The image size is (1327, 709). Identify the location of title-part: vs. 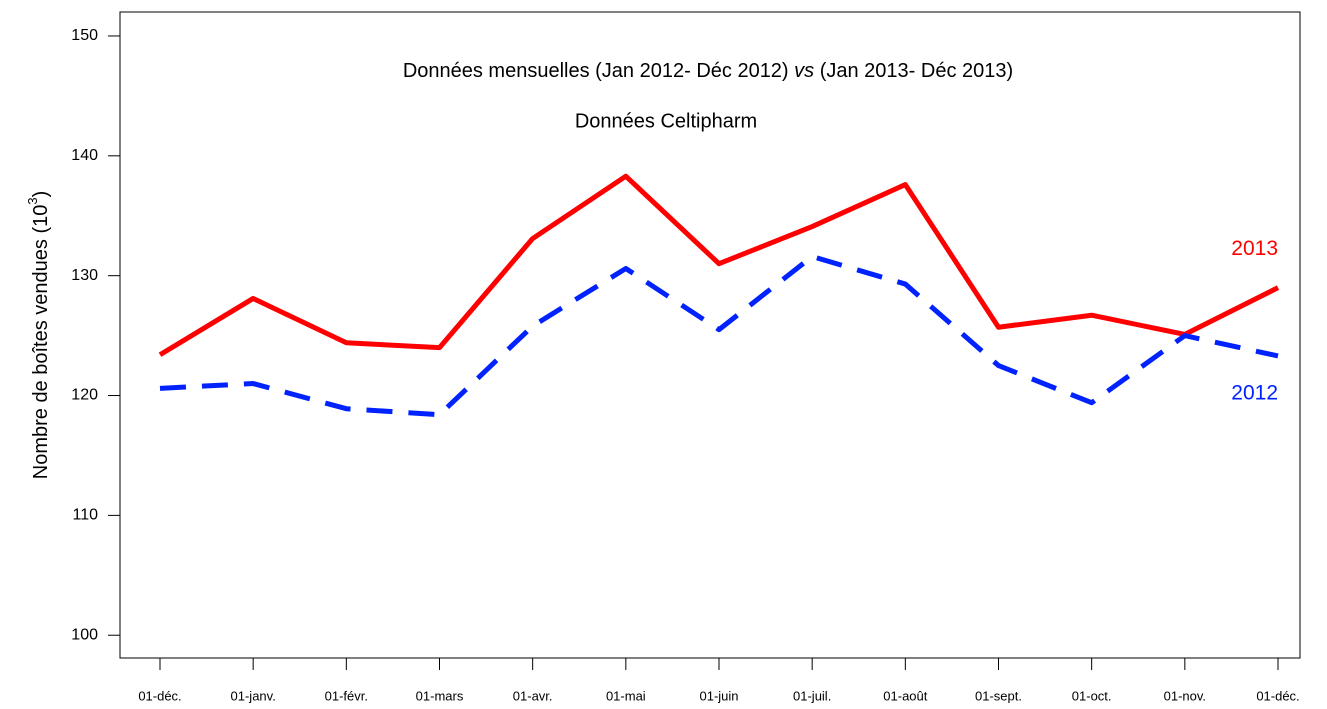
(804, 71).